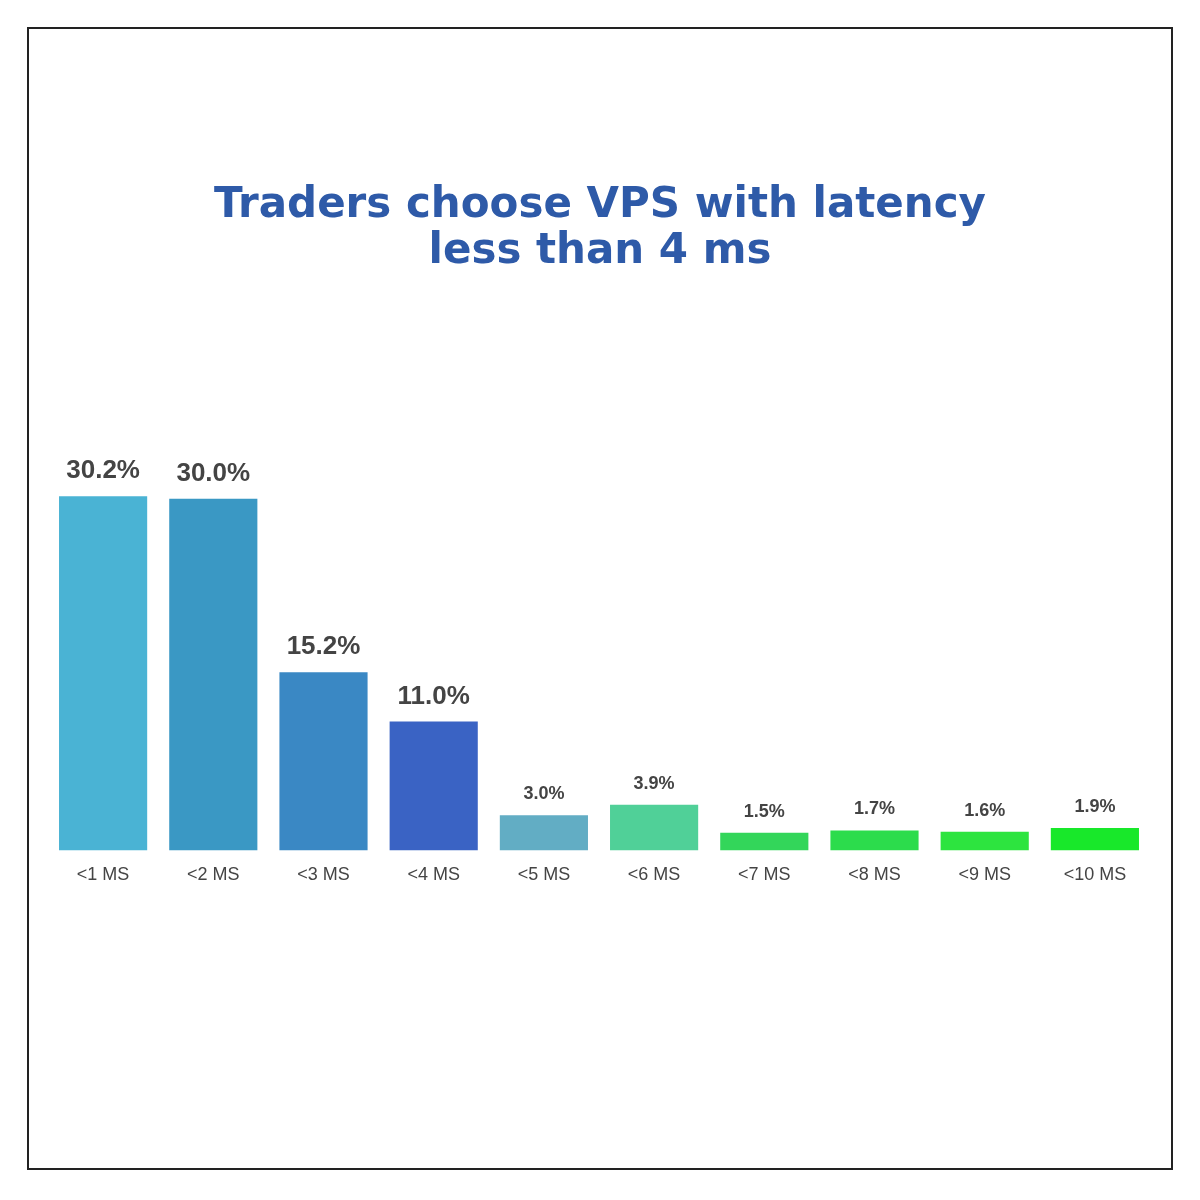 The width and height of the screenshot is (1200, 1200). What do you see at coordinates (433, 694) in the screenshot?
I see `data-label: 11.0%` at bounding box center [433, 694].